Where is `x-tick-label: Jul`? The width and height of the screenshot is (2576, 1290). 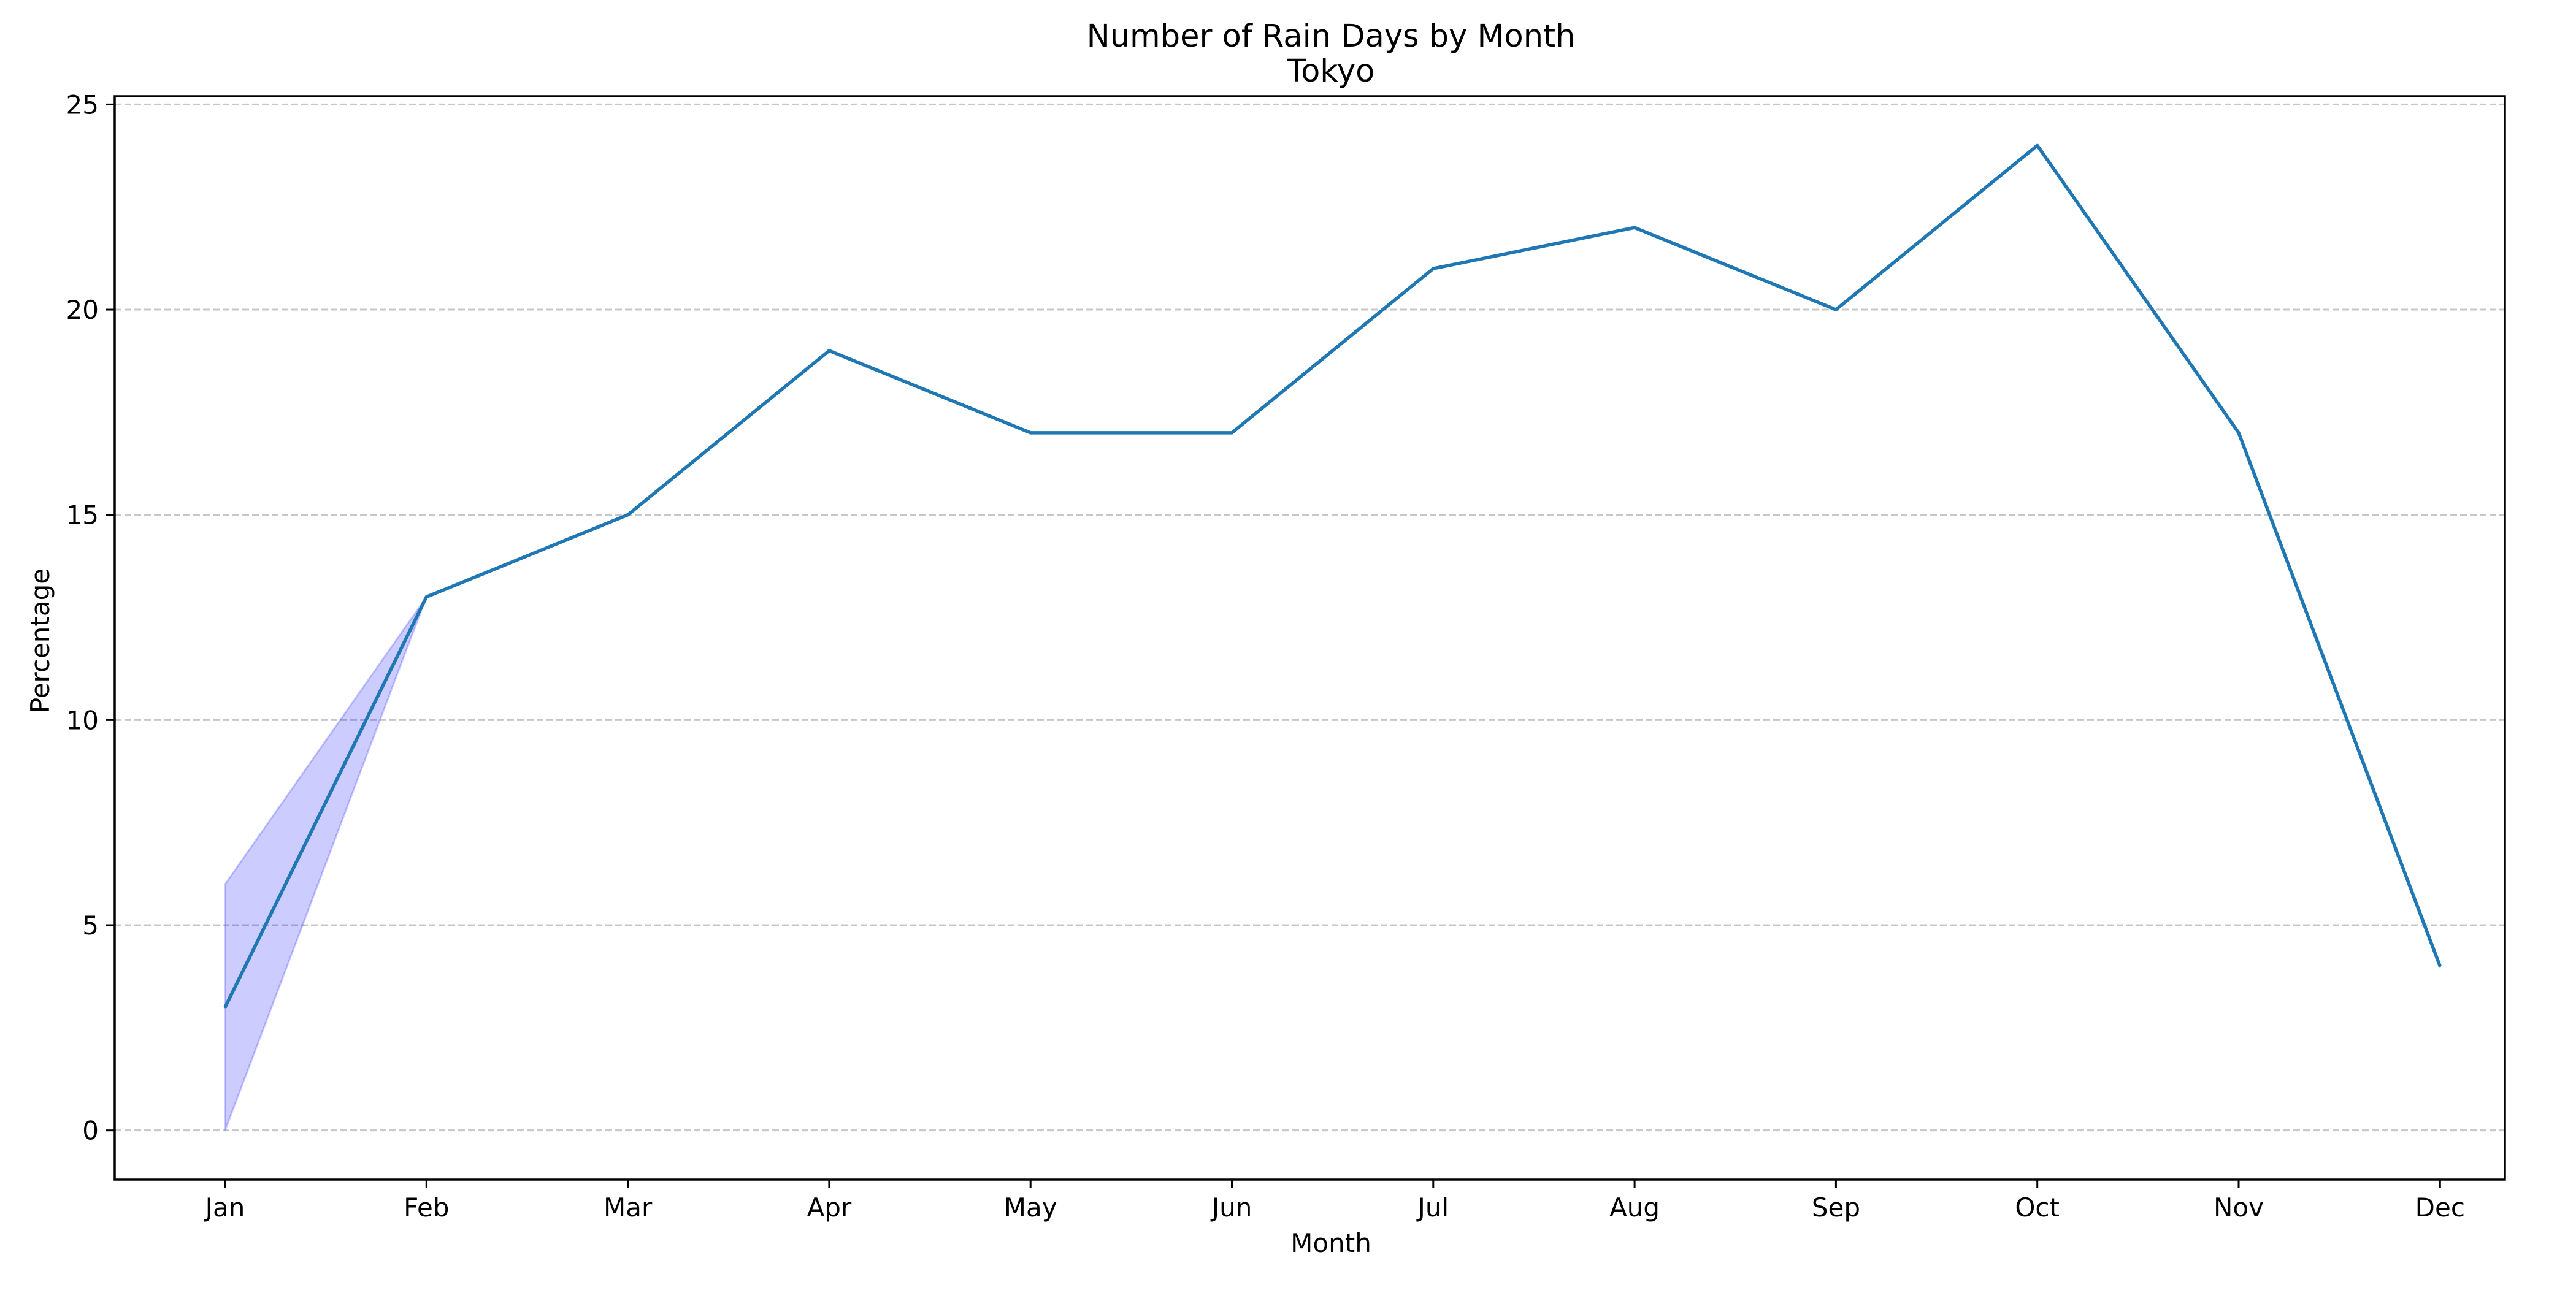
x-tick-label: Jul is located at coordinates (1432, 1208).